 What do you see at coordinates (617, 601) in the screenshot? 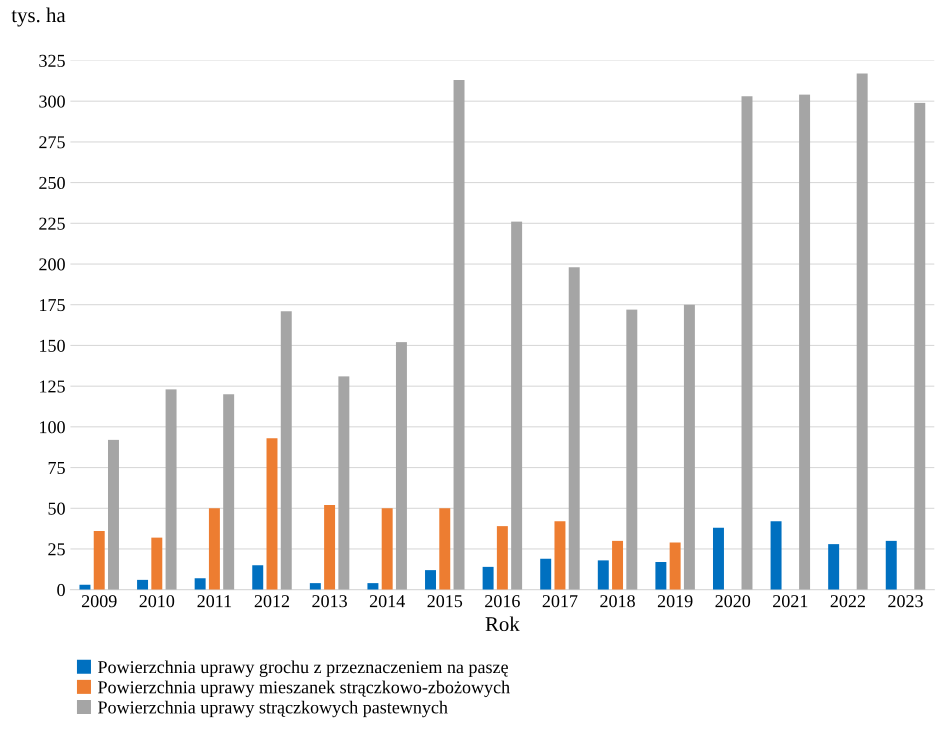
I see `x-tick-label: 2018` at bounding box center [617, 601].